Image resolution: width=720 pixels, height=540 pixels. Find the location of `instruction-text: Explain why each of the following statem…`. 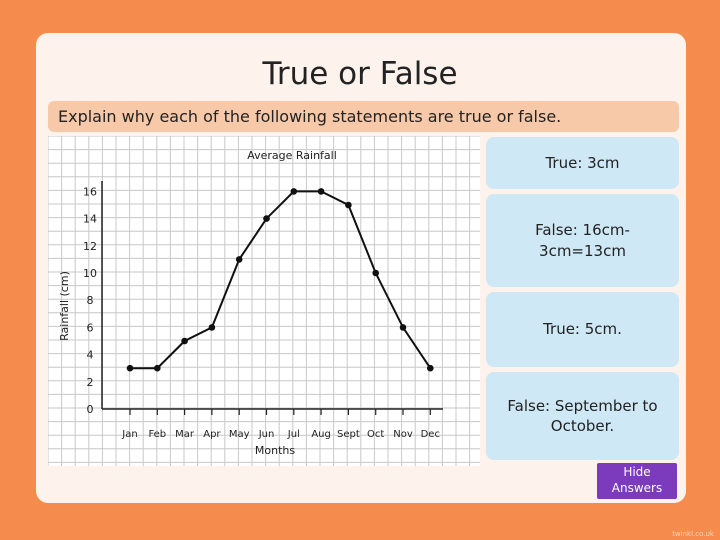

instruction-text: Explain why each of the following statem… is located at coordinates (310, 116).